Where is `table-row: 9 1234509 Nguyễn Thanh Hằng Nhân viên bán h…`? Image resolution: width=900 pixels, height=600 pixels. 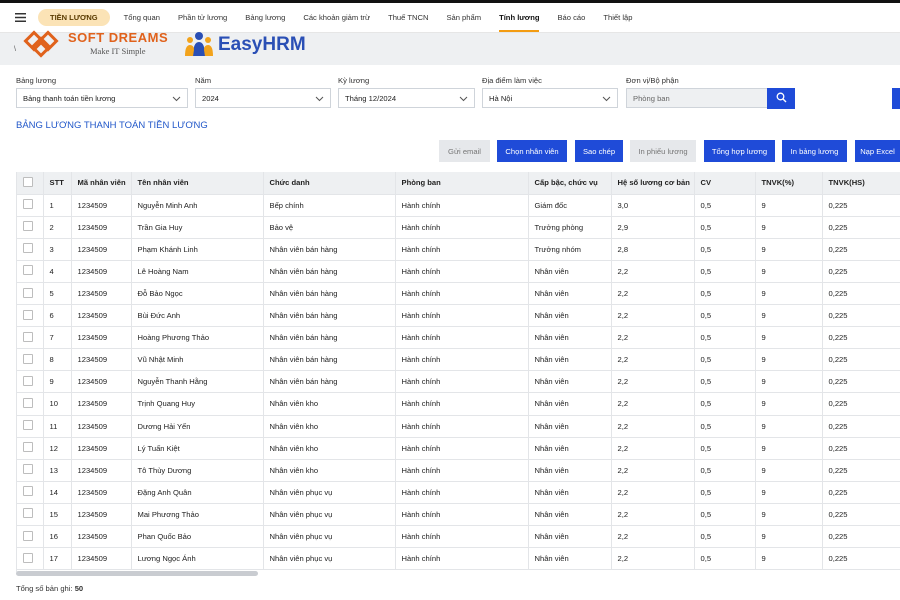
table-row: 9 1234509 Nguyễn Thanh Hằng Nhân viên bán h… is located at coordinates (458, 382).